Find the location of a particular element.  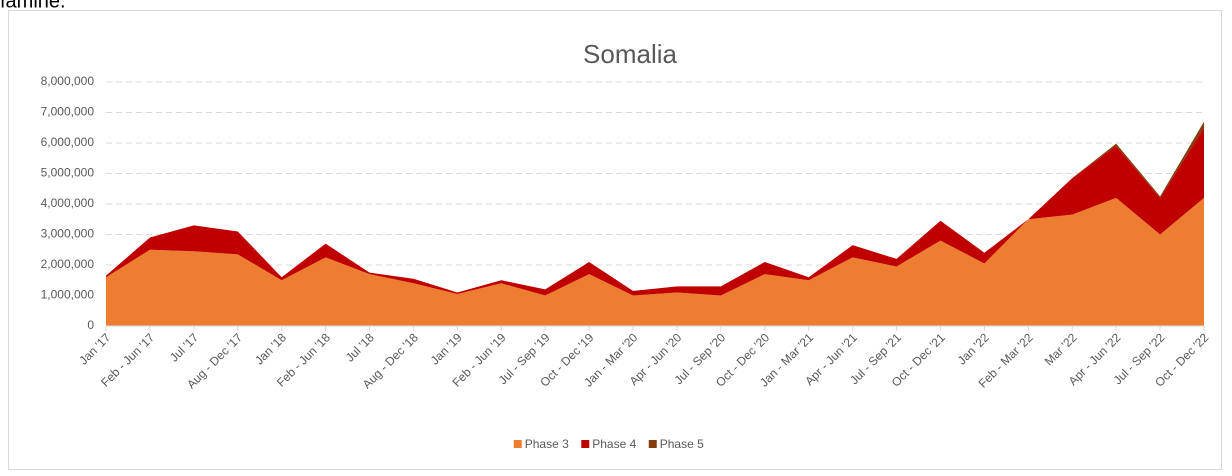

y-tick-label: 6,000,000 is located at coordinates (68, 142).